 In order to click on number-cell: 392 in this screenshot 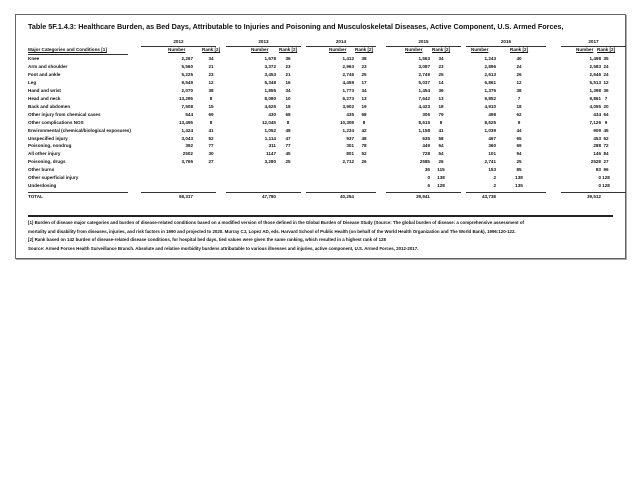, I will do `click(189, 146)`.